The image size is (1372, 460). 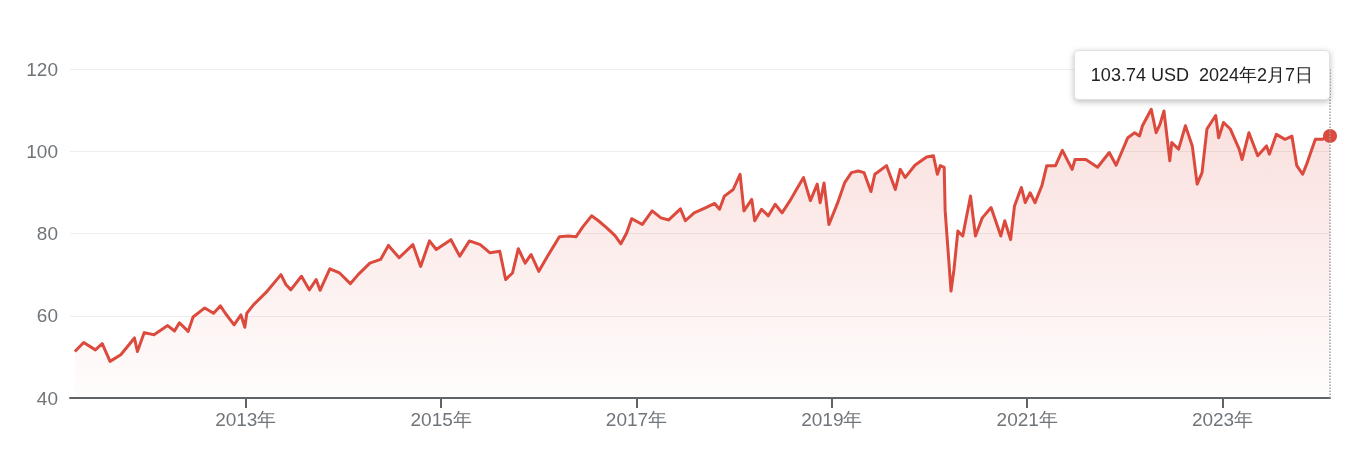 What do you see at coordinates (42, 151) in the screenshot?
I see `y-tick-label: 100` at bounding box center [42, 151].